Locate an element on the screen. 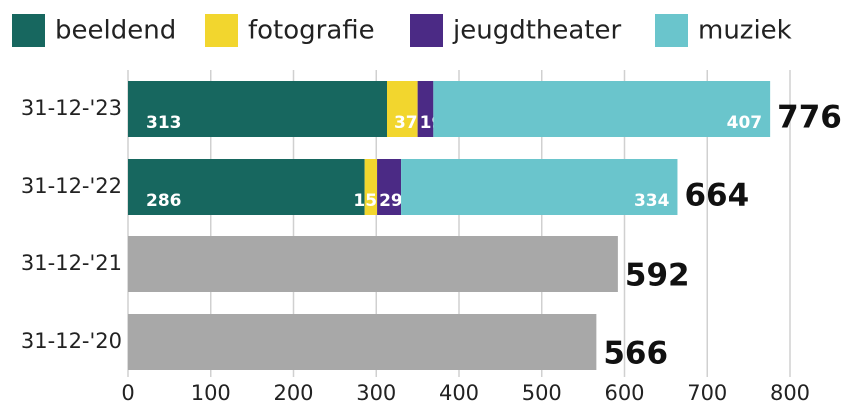  x-tick-label: 600 is located at coordinates (624, 393).